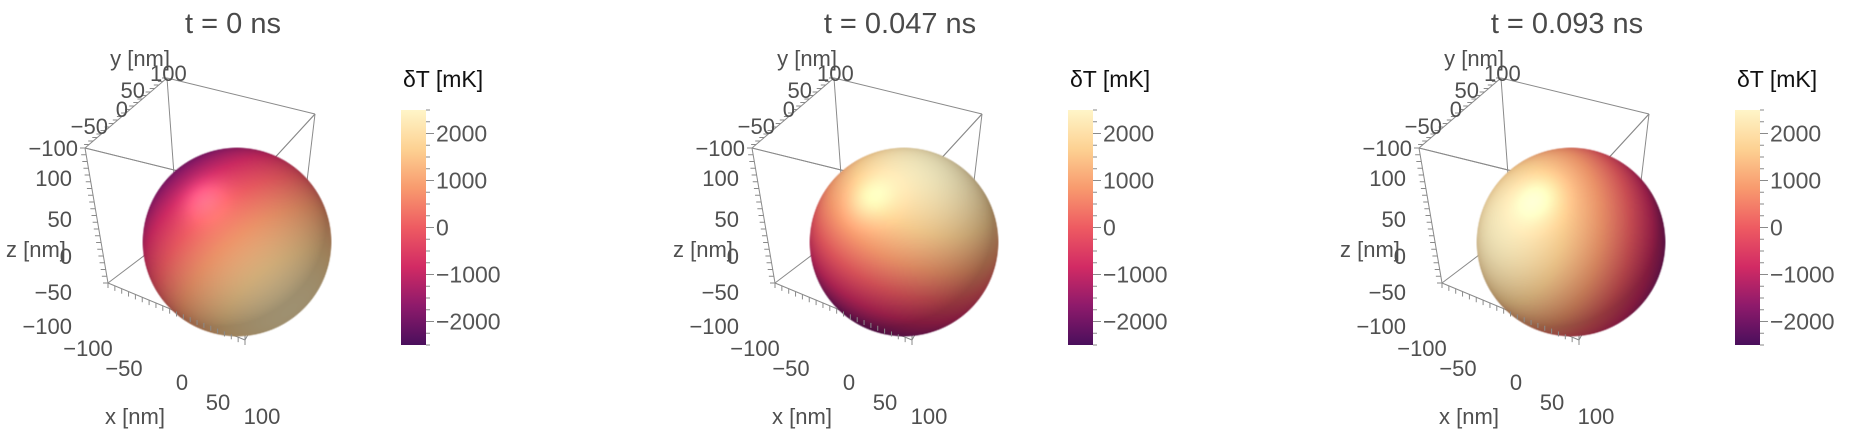 This screenshot has width=1856, height=441. Describe the element at coordinates (233, 24) in the screenshot. I see `panel-title: t = 0 ns` at that location.